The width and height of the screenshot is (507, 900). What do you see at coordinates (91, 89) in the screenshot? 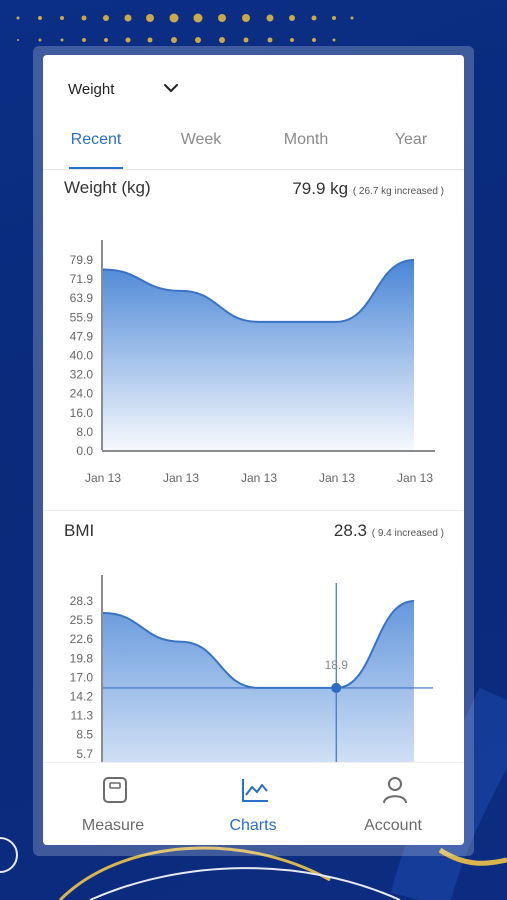
I see `metric-dropdown-label: Weight` at bounding box center [91, 89].